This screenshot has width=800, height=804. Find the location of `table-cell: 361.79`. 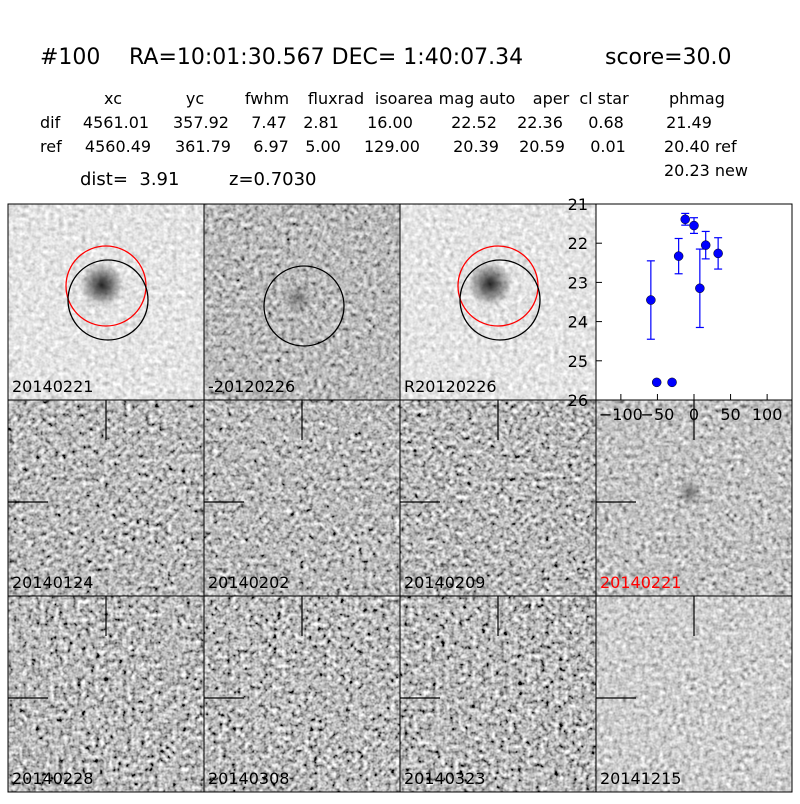

table-cell: 361.79 is located at coordinates (203, 146).